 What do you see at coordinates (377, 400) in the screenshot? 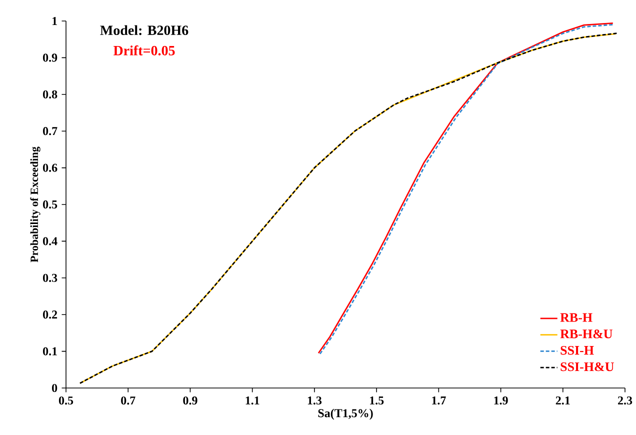
I see `x-tick-label: 1.5` at bounding box center [377, 400].